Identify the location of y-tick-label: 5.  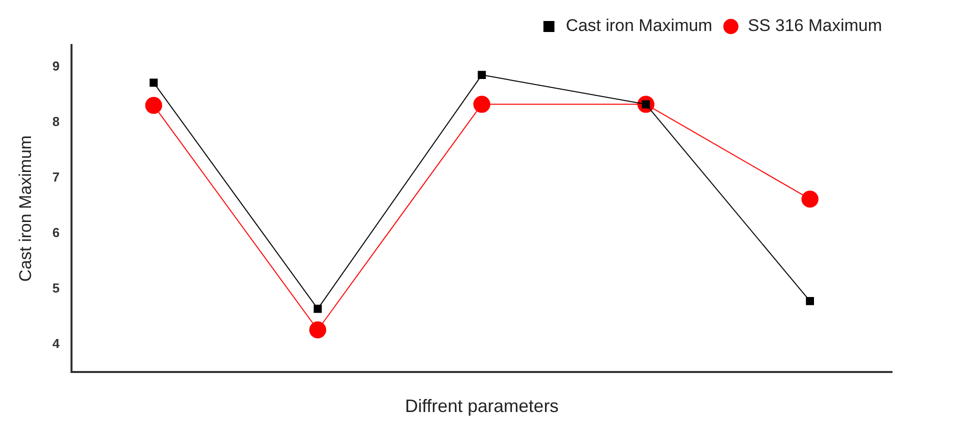
(56, 288).